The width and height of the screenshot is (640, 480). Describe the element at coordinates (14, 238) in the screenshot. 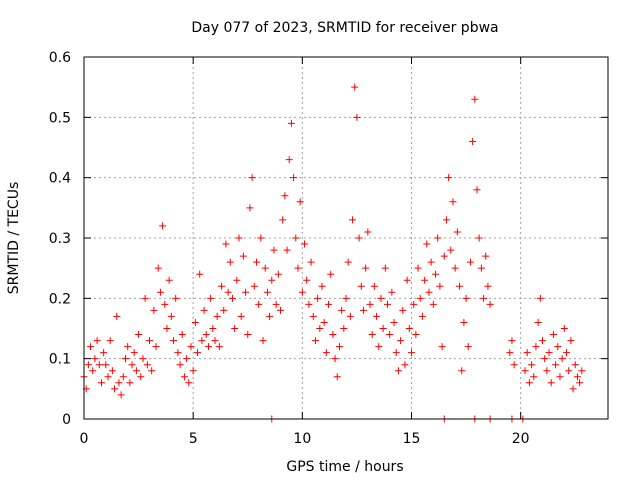

I see `y-axis-label: SRMTID / TECUs` at that location.